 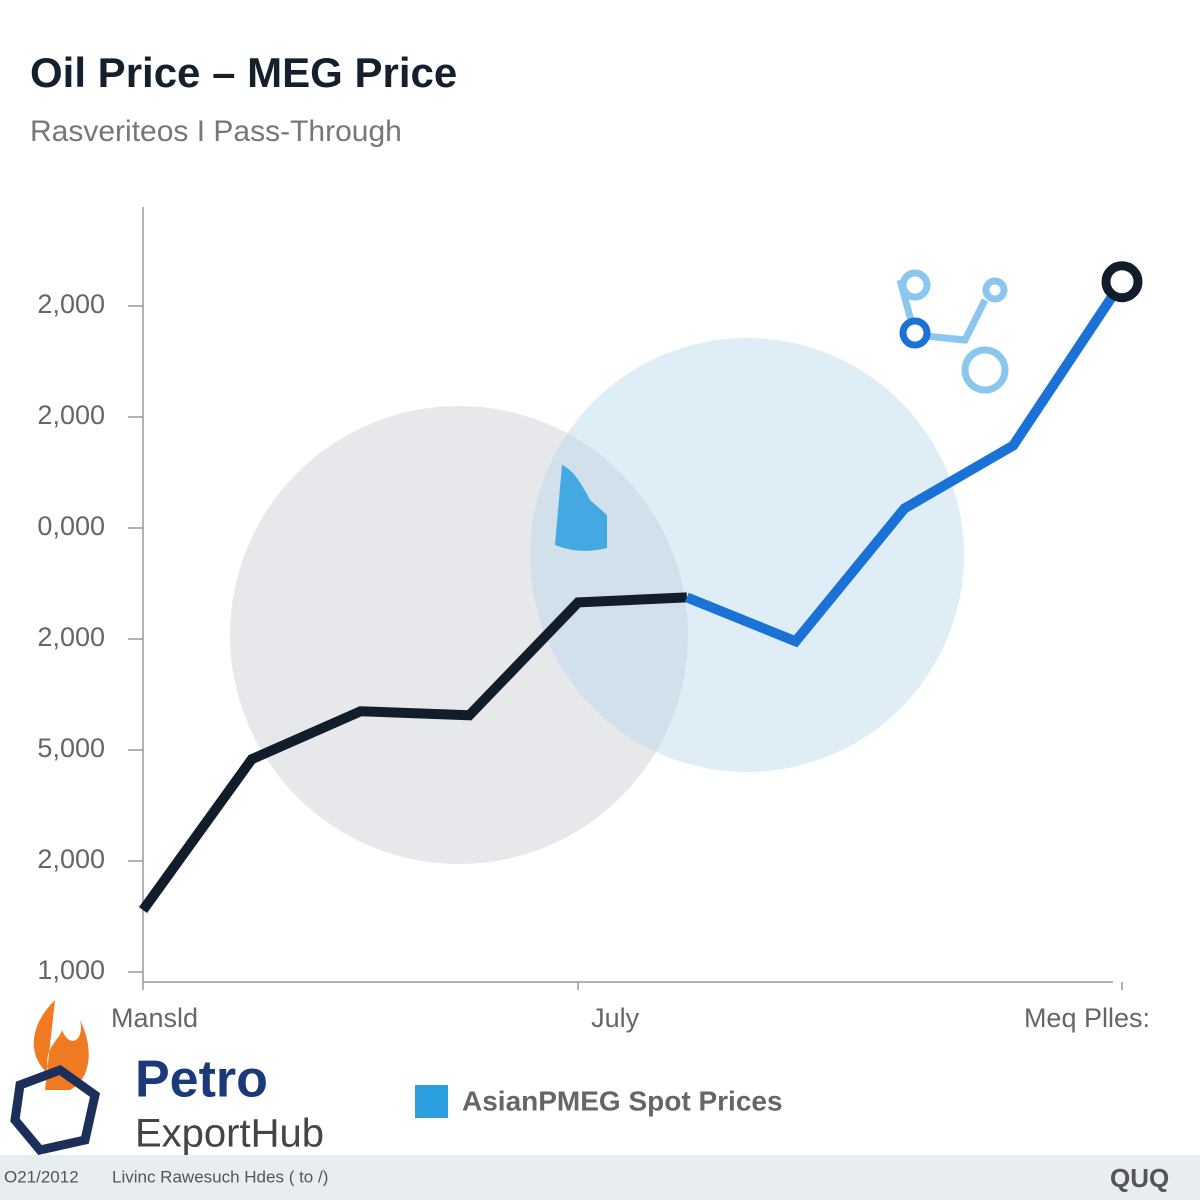 What do you see at coordinates (71, 526) in the screenshot?
I see `y-tick-label: 0,000` at bounding box center [71, 526].